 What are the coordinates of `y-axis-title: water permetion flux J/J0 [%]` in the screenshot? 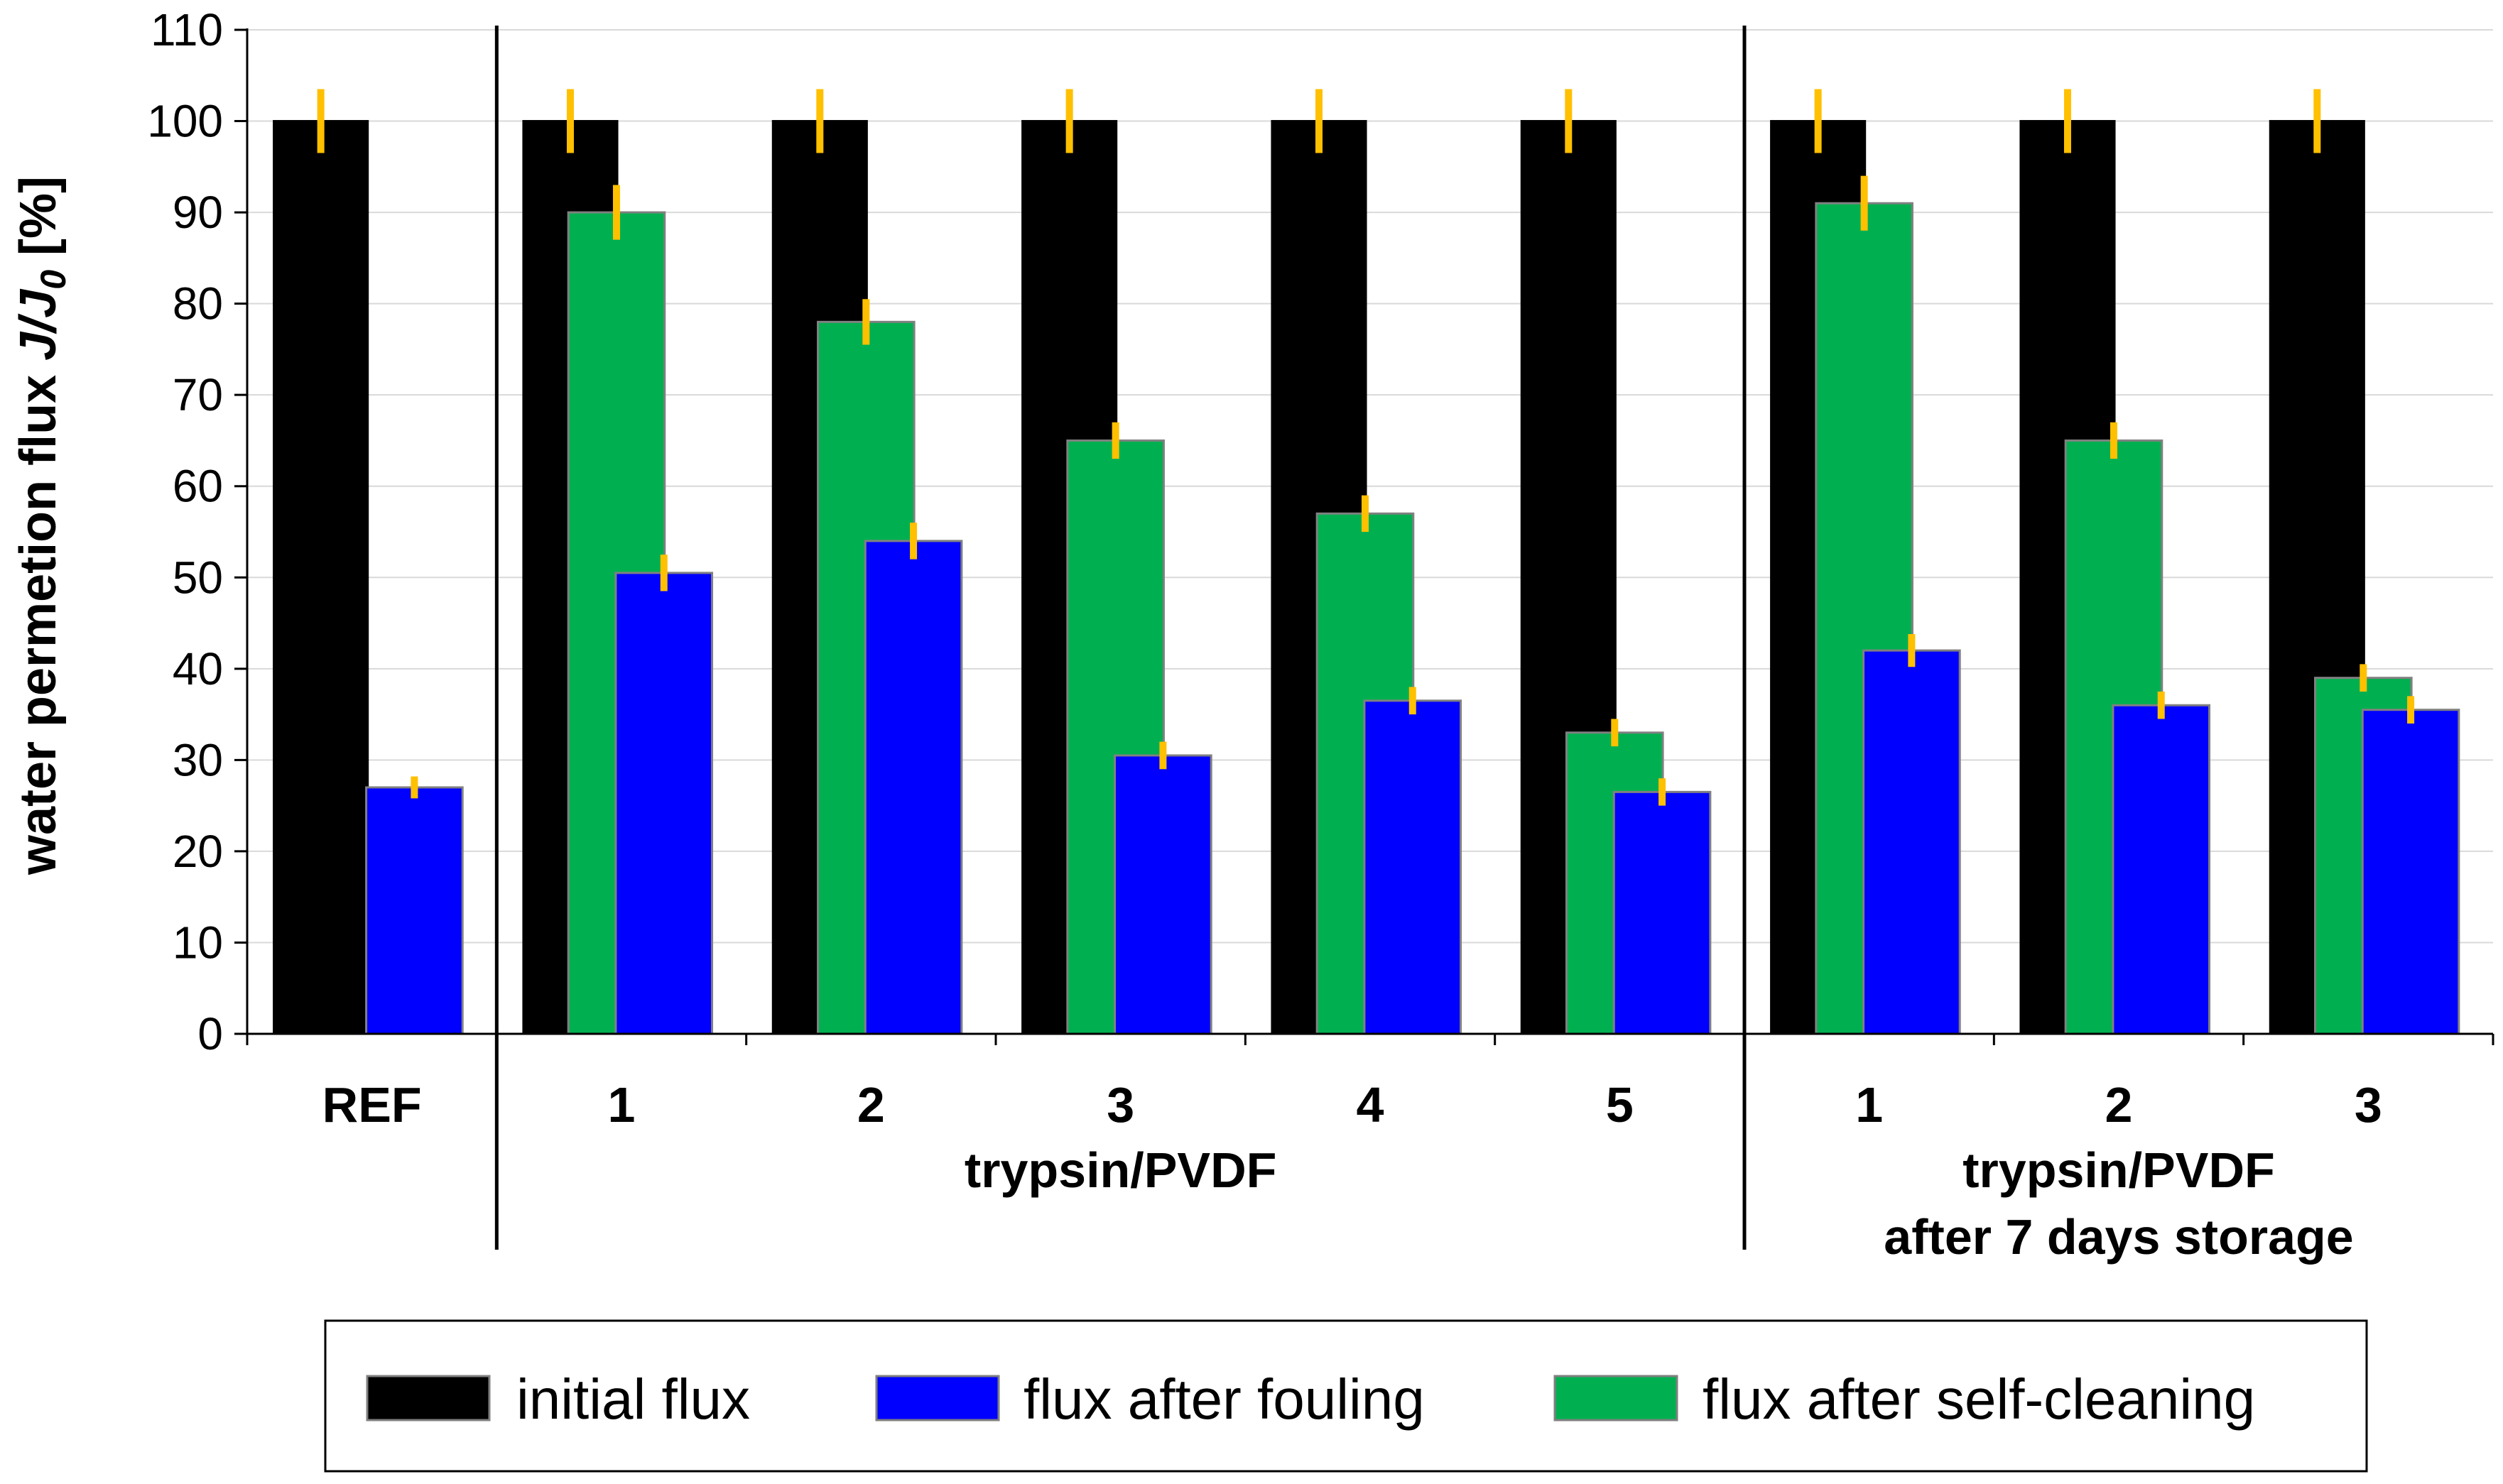 It's located at (41, 525).